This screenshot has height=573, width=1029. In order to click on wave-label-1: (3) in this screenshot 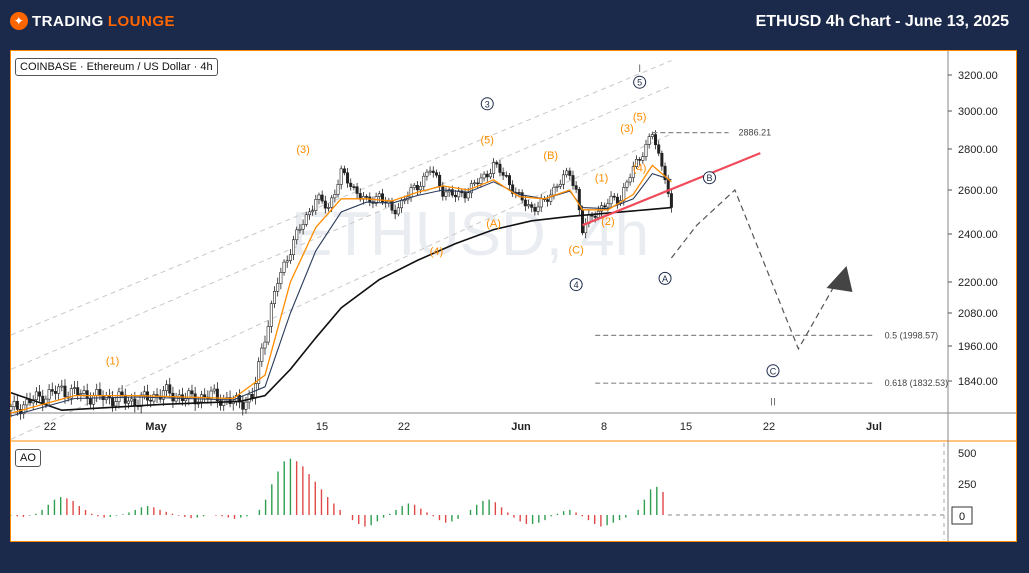, I will do `click(302, 150)`.